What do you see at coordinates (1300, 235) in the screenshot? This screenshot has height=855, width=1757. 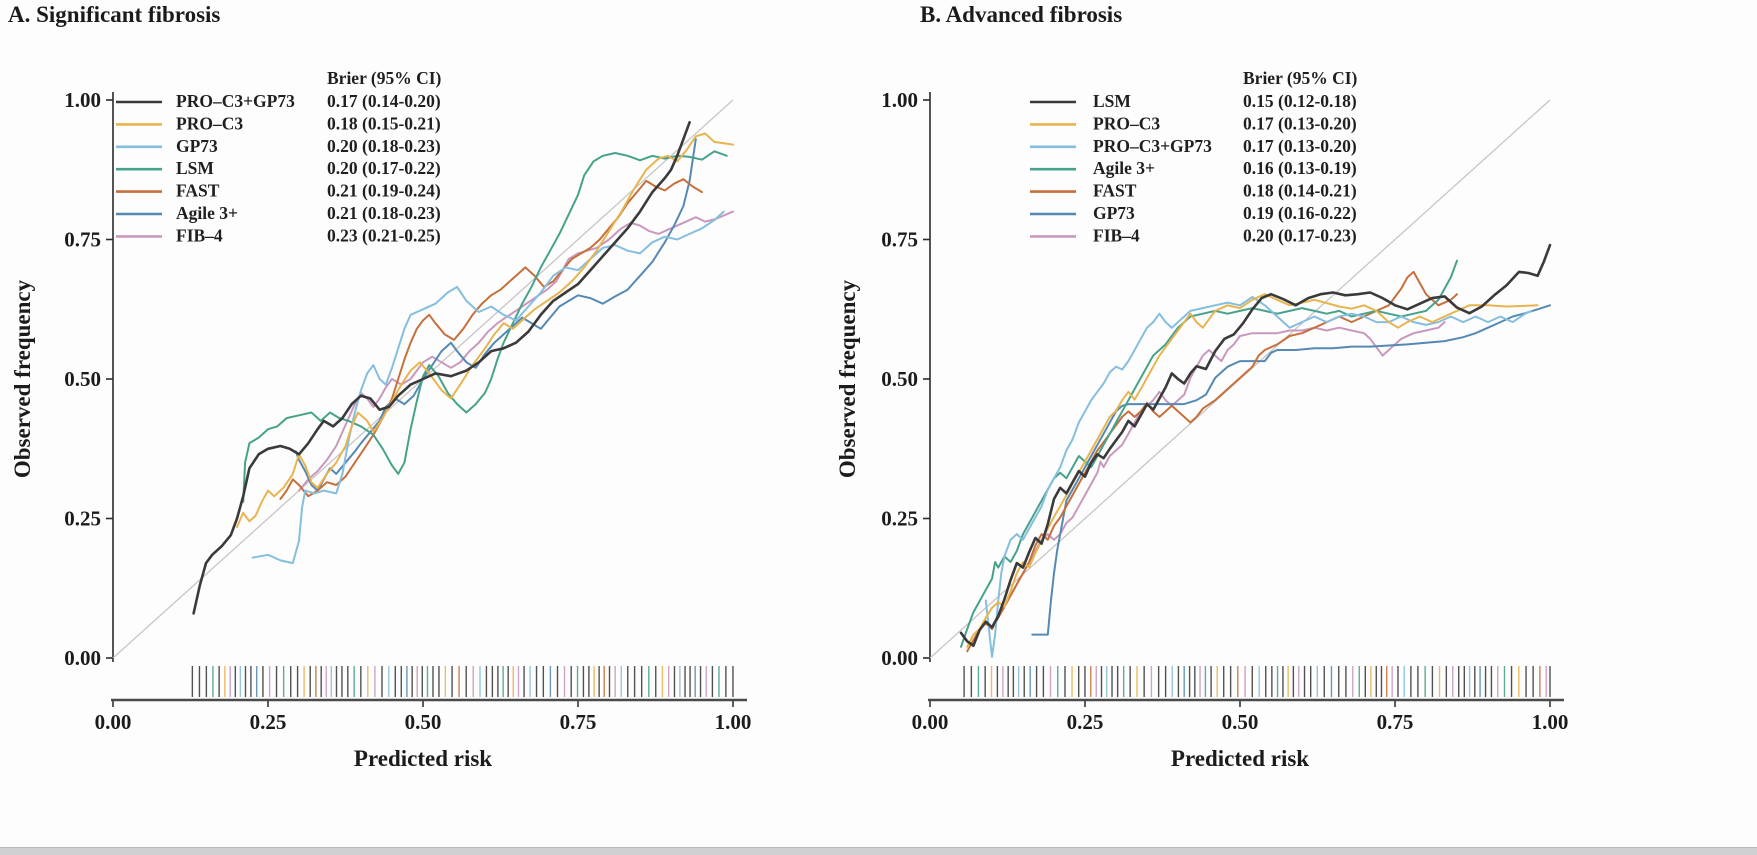 I see `legend-brier-fib-4: 0.20 (0.17-0.23)` at bounding box center [1300, 235].